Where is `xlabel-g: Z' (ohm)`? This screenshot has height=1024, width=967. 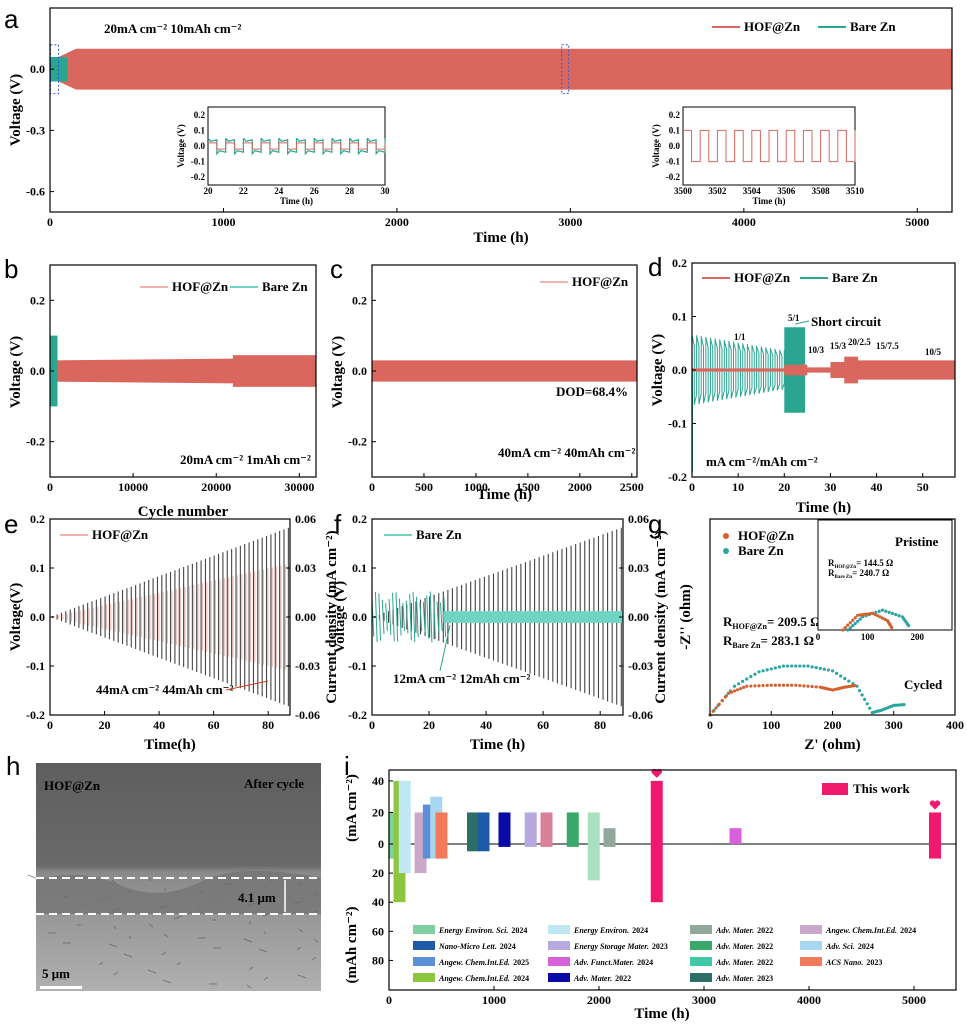
xlabel-g: Z' (ohm) is located at coordinates (832, 745).